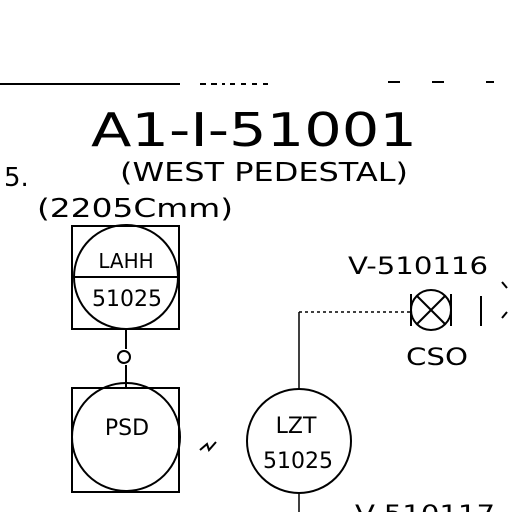  I want to click on lzt-bubble, so click(299, 441).